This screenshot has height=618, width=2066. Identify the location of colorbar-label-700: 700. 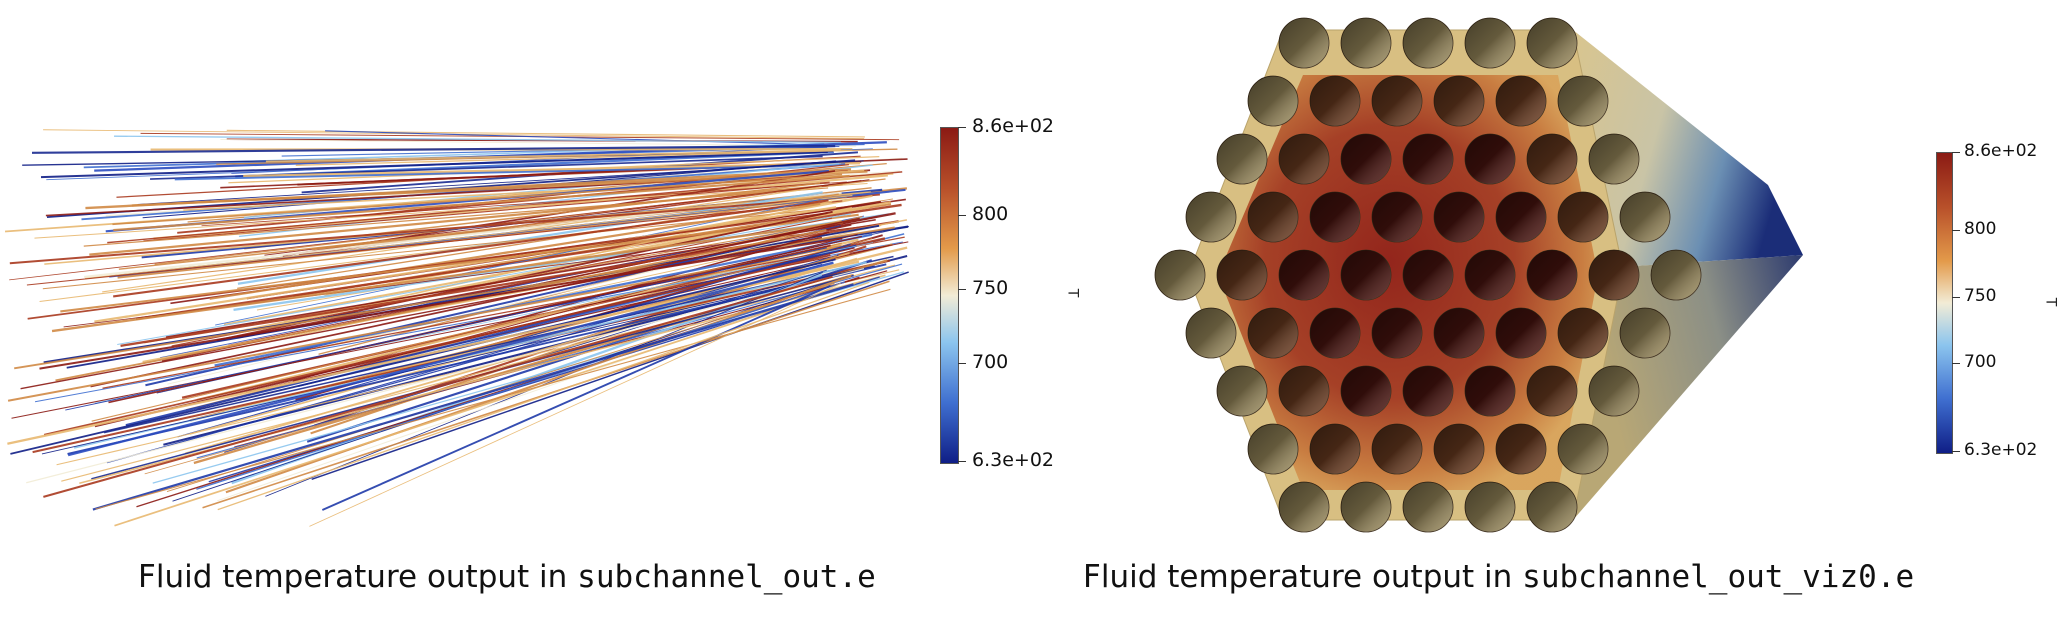
(990, 362).